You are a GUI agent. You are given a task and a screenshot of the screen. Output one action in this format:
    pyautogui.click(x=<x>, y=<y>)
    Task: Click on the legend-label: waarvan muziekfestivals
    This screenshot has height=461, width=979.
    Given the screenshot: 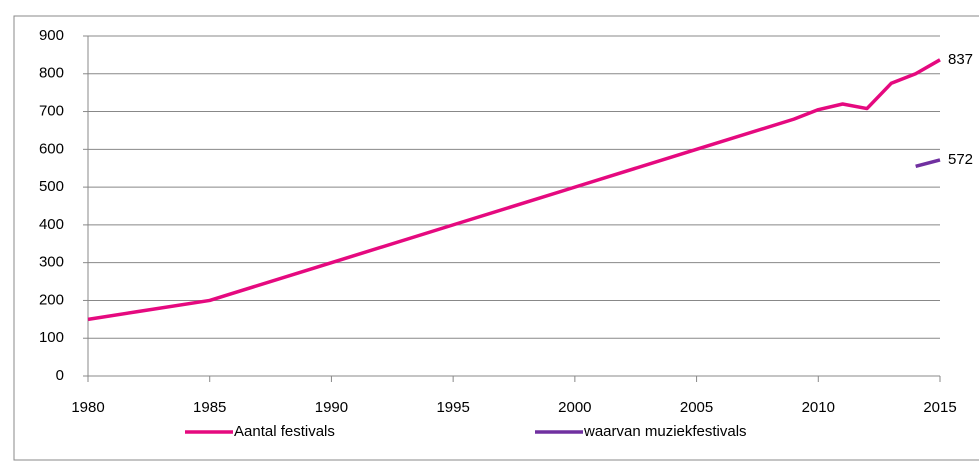 What is the action you would take?
    pyautogui.click(x=665, y=431)
    